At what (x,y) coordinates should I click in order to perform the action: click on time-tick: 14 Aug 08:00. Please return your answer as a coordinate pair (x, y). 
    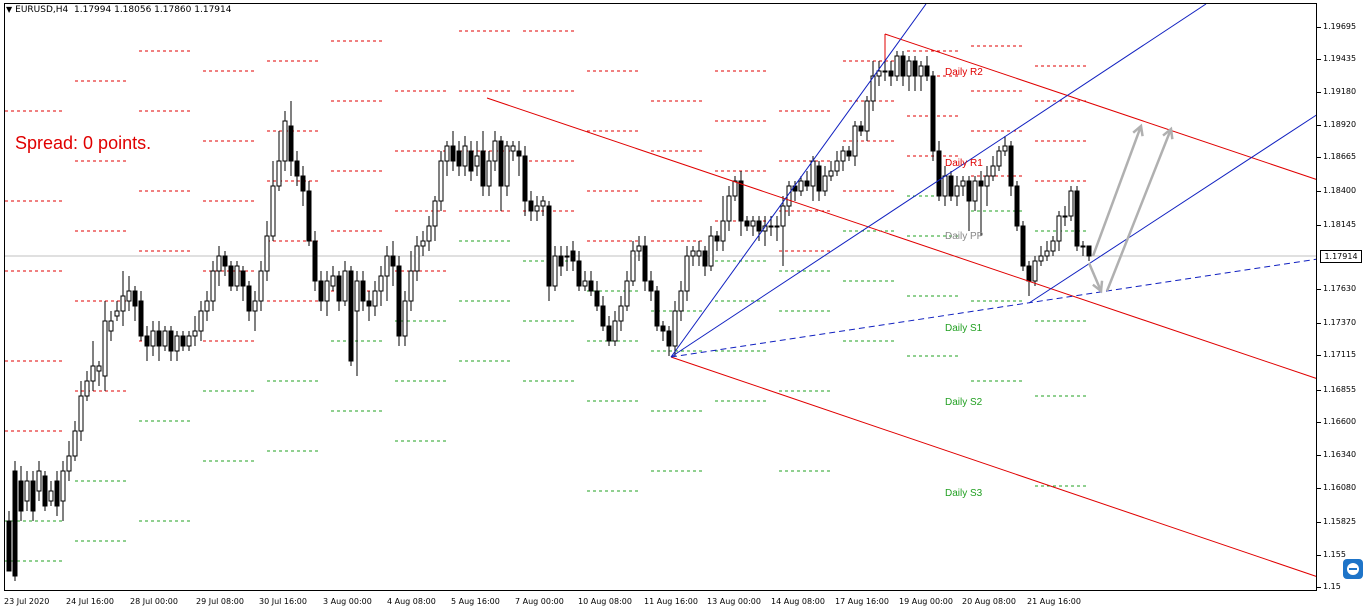
    Looking at the image, I should click on (798, 601).